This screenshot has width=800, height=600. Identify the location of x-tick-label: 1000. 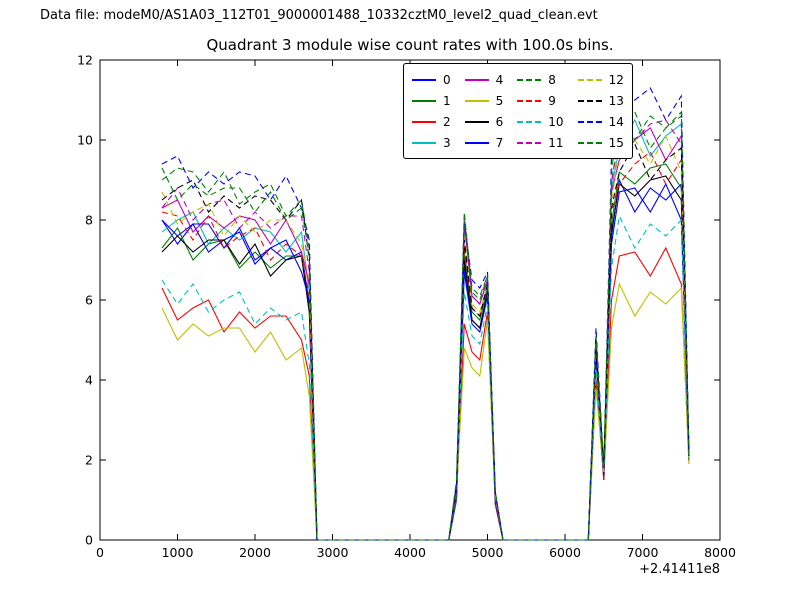
(178, 552).